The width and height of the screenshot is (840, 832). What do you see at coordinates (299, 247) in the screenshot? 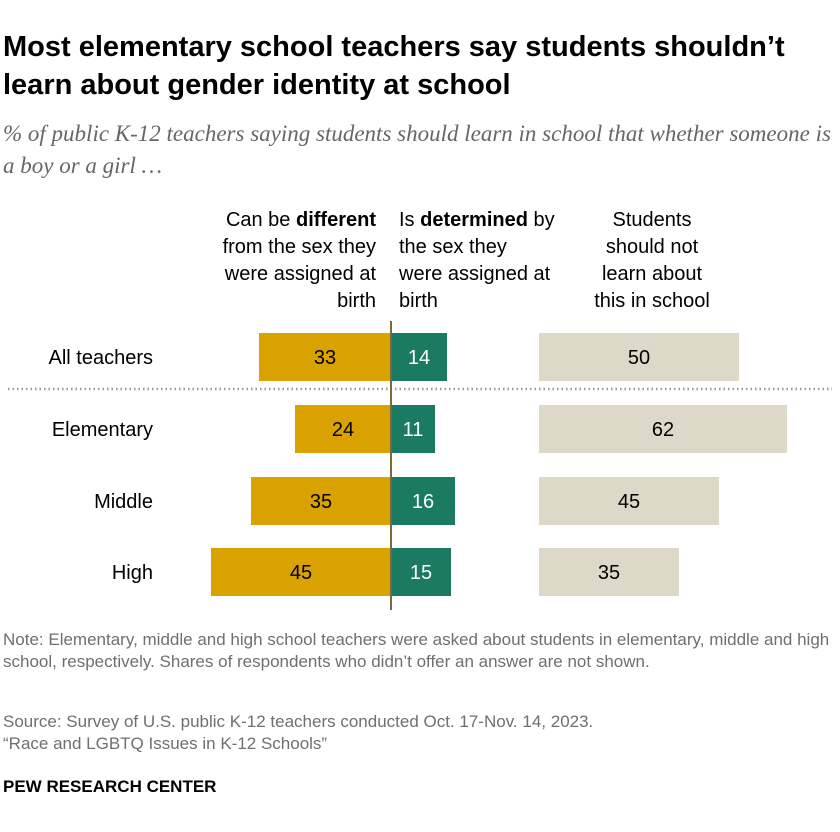
I see `header-different-line-2: from the sex they` at bounding box center [299, 247].